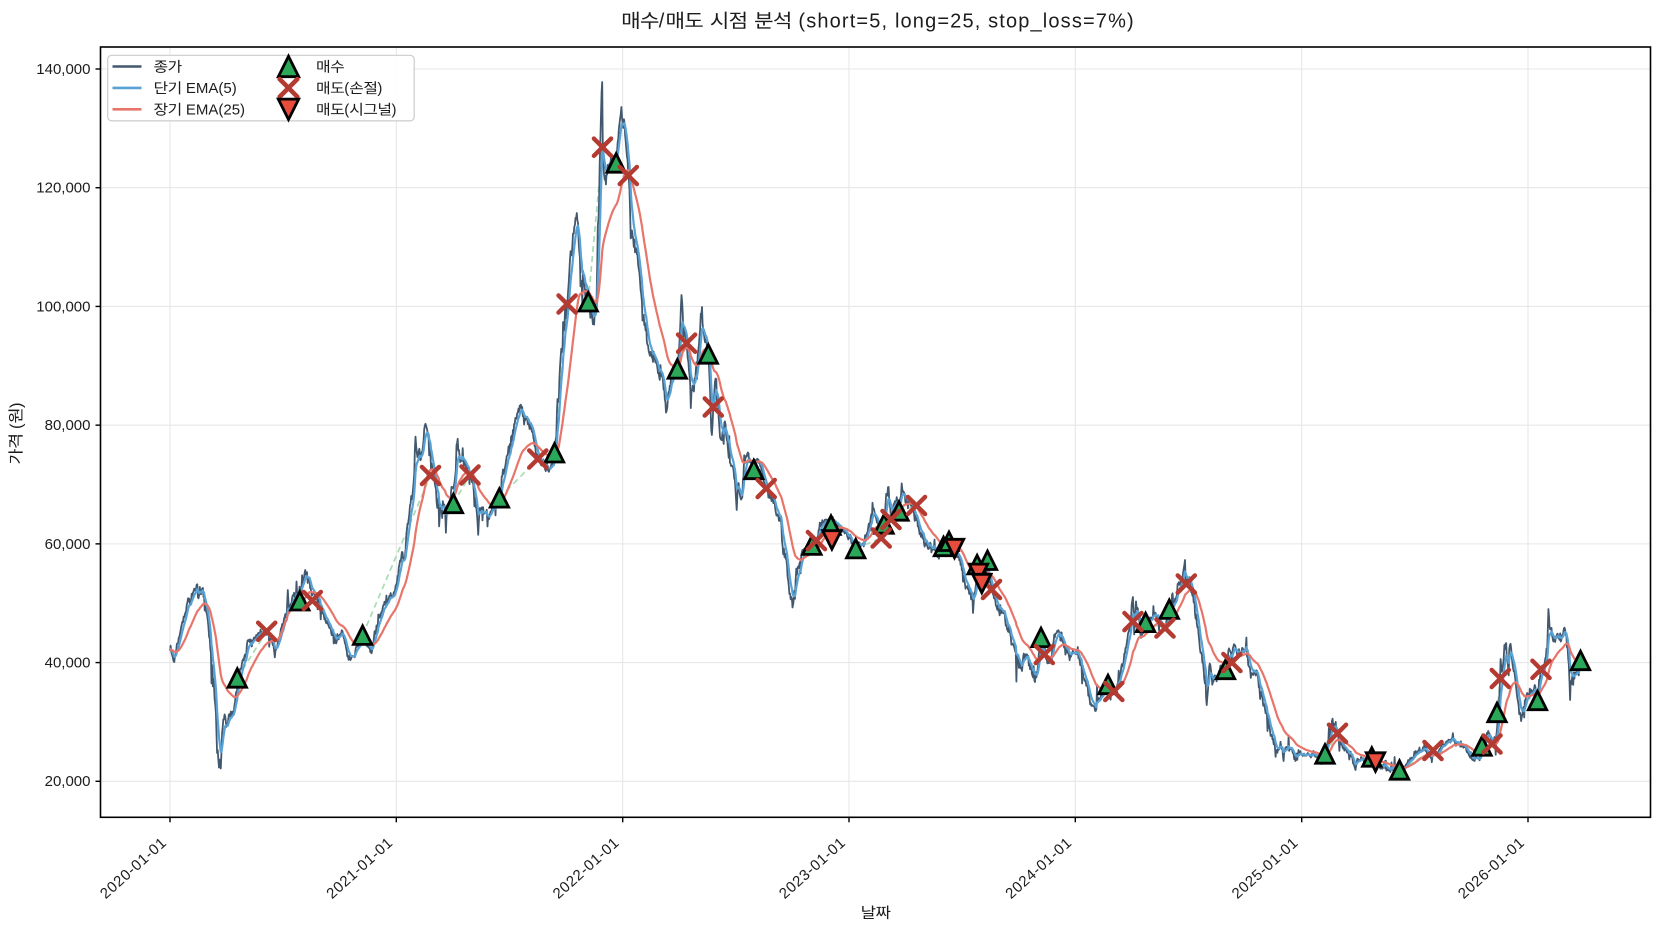 Image resolution: width=1660 pixels, height=935 pixels. Describe the element at coordinates (68, 781) in the screenshot. I see `svg-text: 20,000` at that location.